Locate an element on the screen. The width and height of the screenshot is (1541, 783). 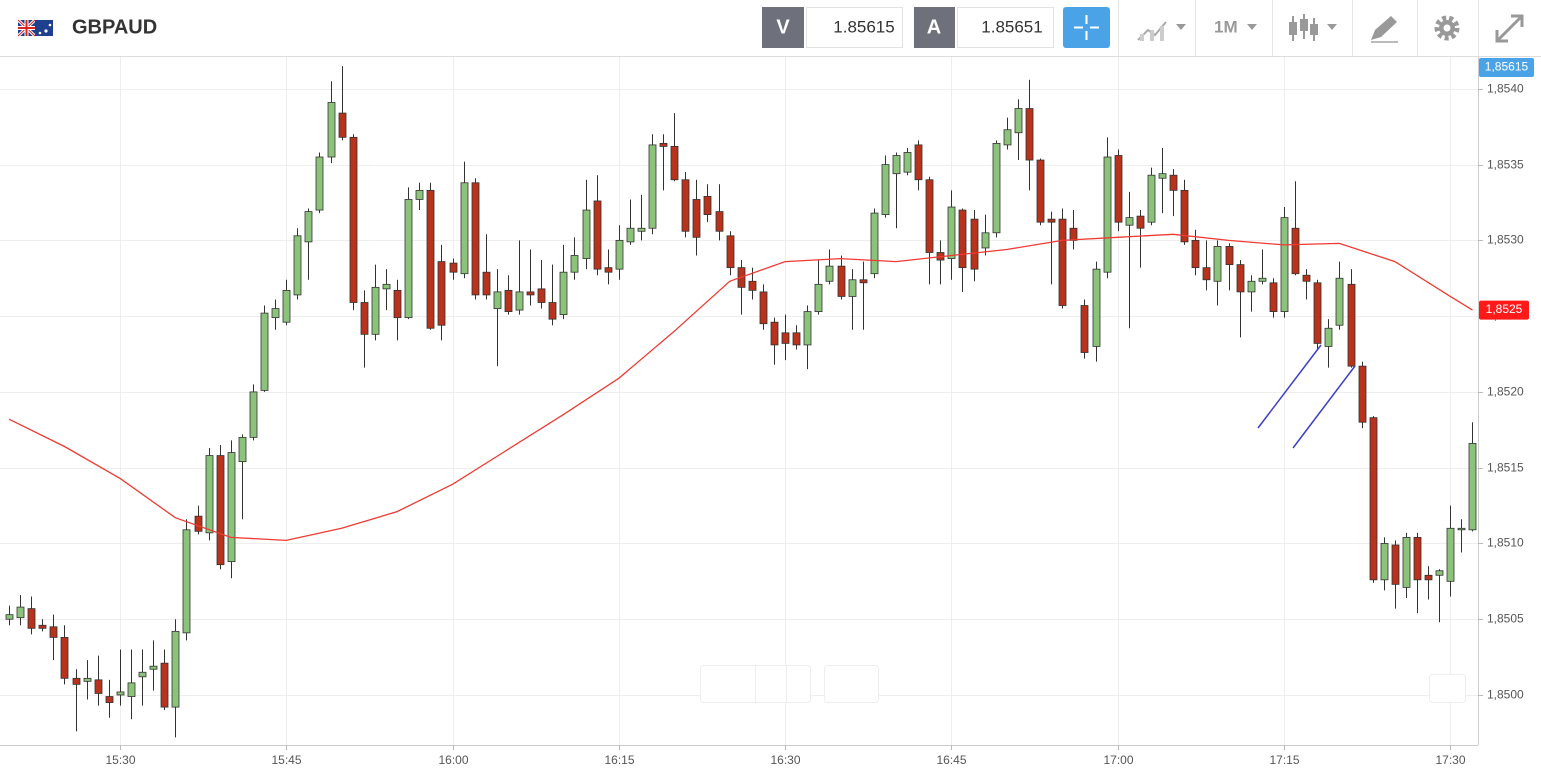
x-tick-label: 15:30 is located at coordinates (120, 760).